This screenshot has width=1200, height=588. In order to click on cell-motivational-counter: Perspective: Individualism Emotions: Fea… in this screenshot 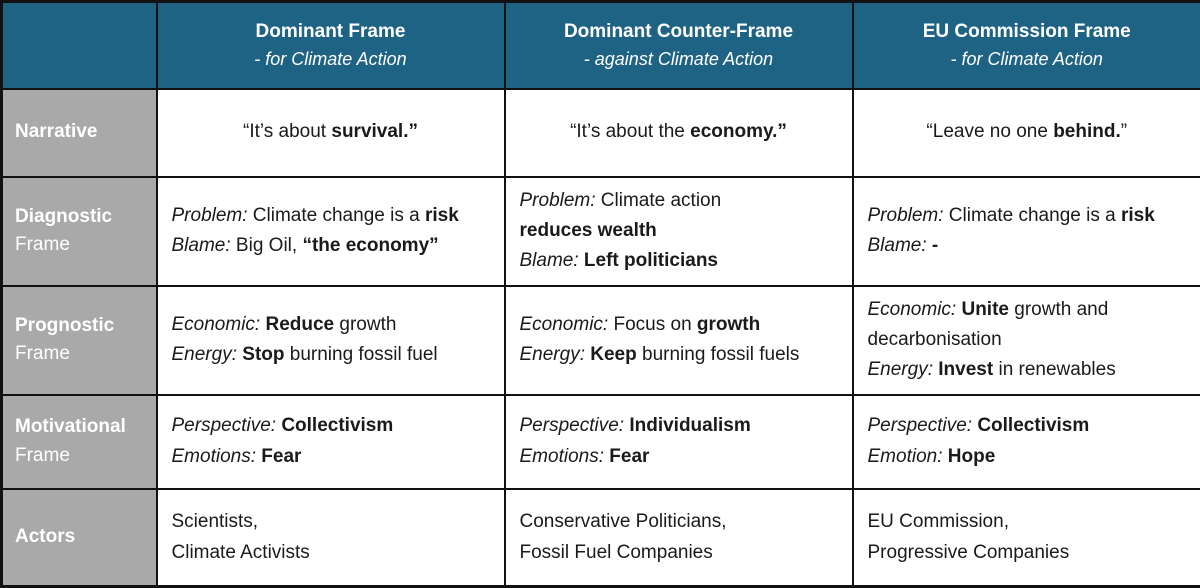, I will do `click(679, 442)`.